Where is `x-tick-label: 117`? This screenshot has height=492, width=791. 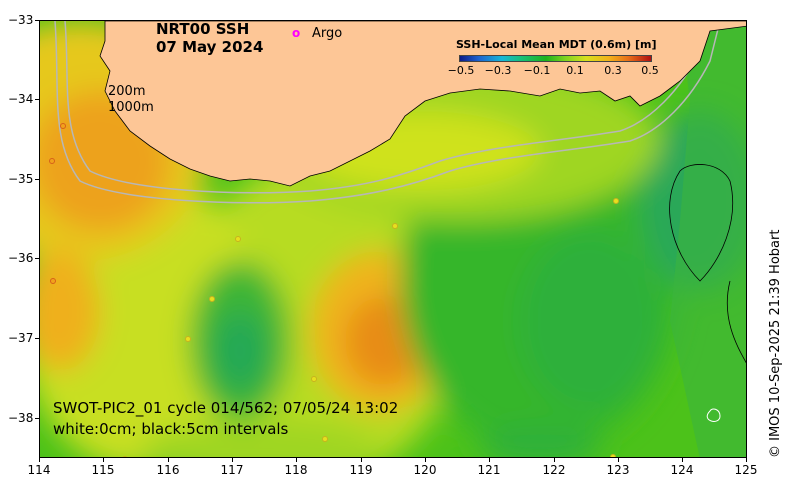
x-tick-label: 117 is located at coordinates (232, 470).